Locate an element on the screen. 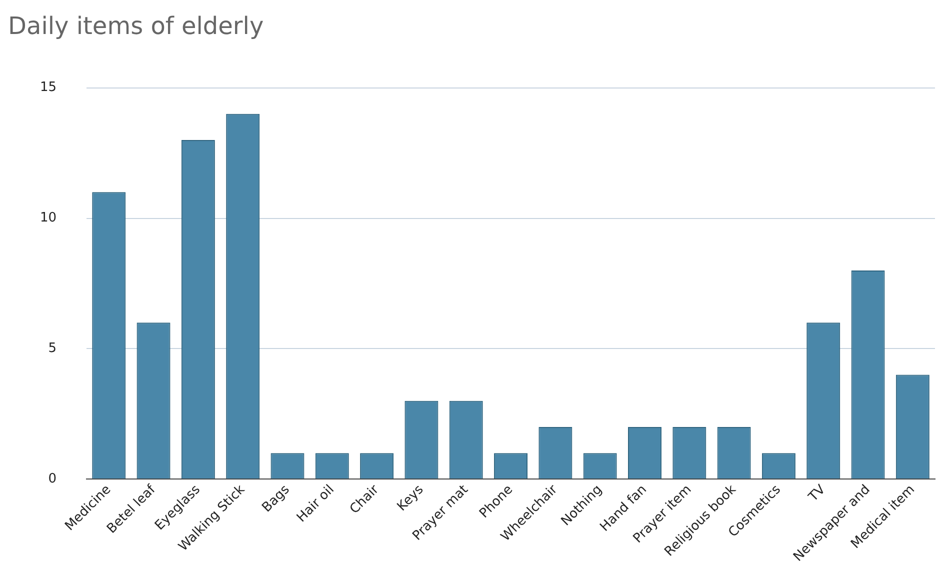 This screenshot has height=568, width=947. chart-title: Daily items of elderly is located at coordinates (136, 26).